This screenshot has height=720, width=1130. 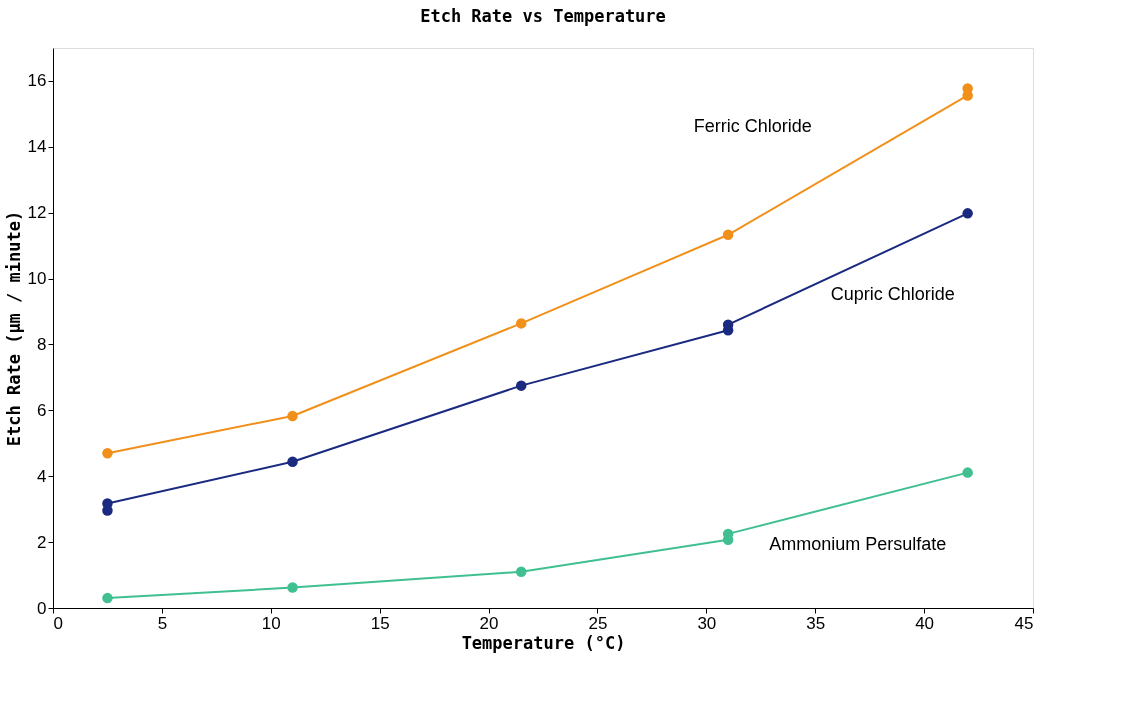 I want to click on y-tick-label: 8, so click(x=42, y=344).